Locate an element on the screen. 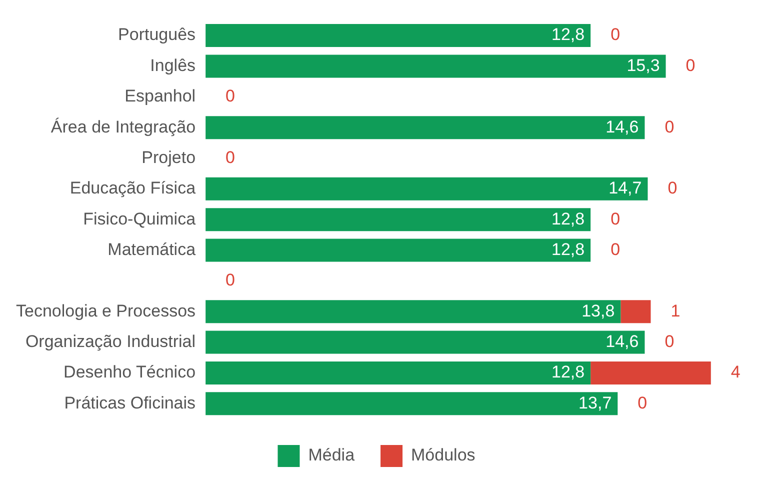 This screenshot has width=757, height=477. data-label: 4 is located at coordinates (735, 372).